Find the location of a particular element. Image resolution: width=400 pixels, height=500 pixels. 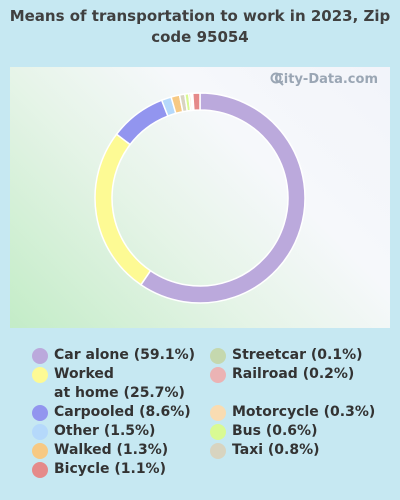

legend-item-walked: Walked (1.3%) is located at coordinates (100, 450).